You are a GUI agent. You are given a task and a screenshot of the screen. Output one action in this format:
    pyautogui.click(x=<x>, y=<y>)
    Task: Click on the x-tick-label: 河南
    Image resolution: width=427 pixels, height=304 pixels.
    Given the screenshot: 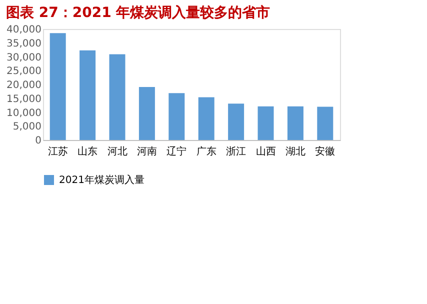 What is the action you would take?
    pyautogui.click(x=146, y=152)
    